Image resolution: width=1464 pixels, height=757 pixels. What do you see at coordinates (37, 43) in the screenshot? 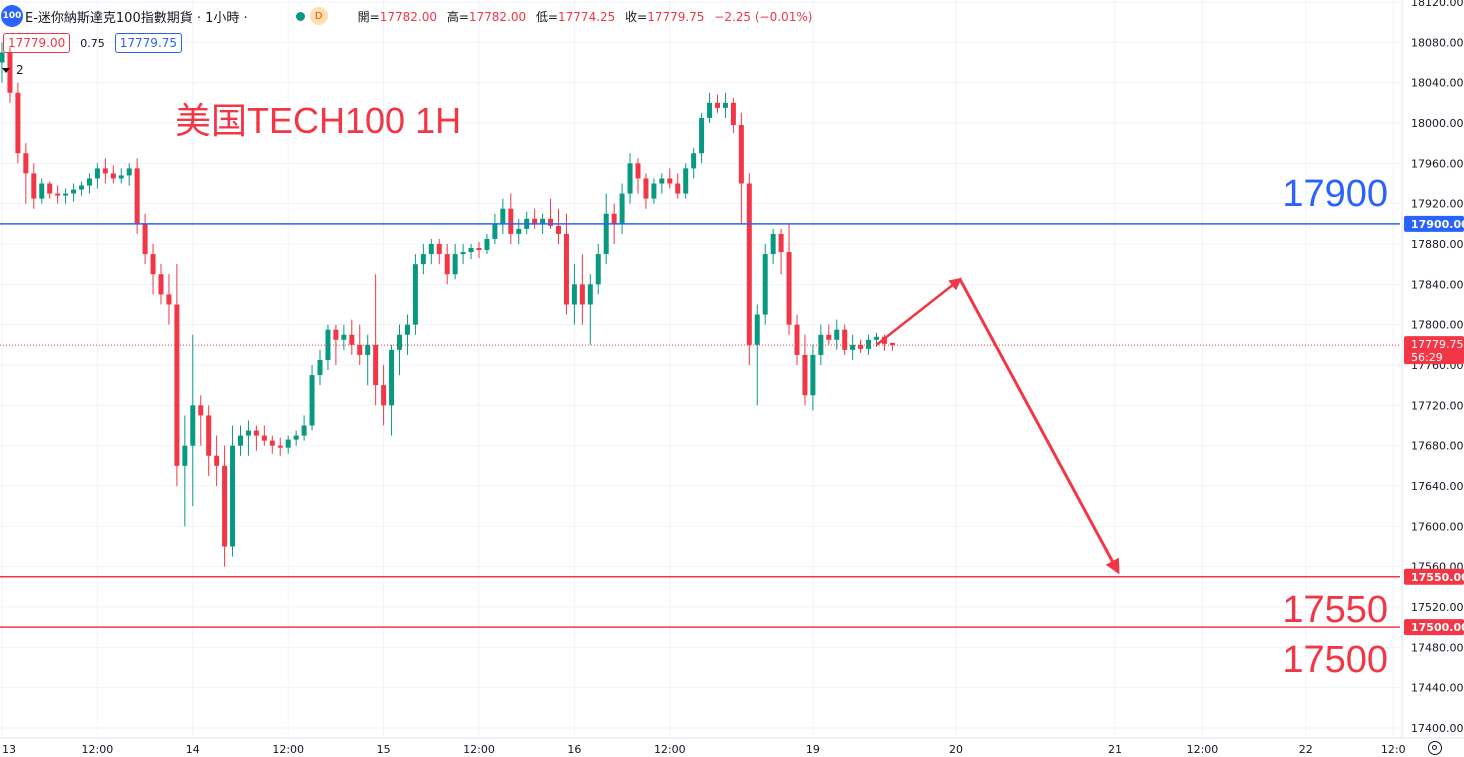
I see `sell-button: 17779.00` at bounding box center [37, 43].